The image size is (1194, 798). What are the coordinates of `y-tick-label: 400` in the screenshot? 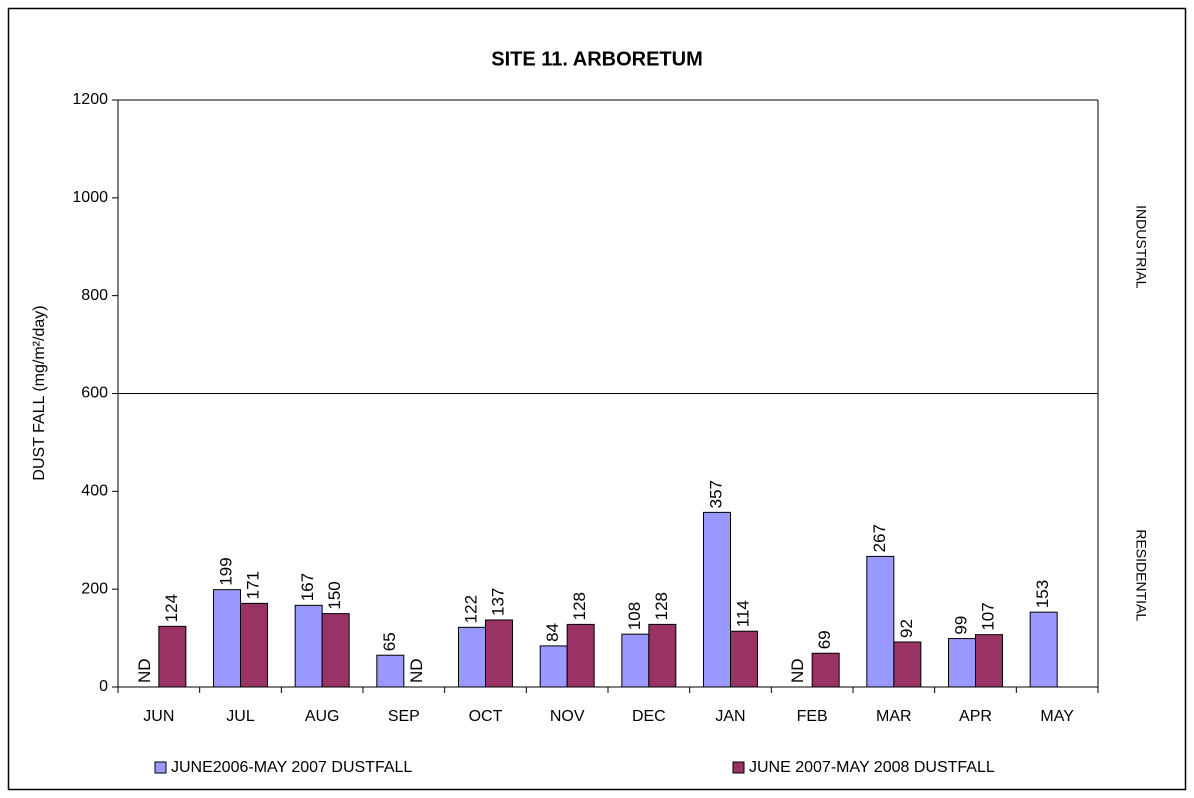 It's located at (94, 491).